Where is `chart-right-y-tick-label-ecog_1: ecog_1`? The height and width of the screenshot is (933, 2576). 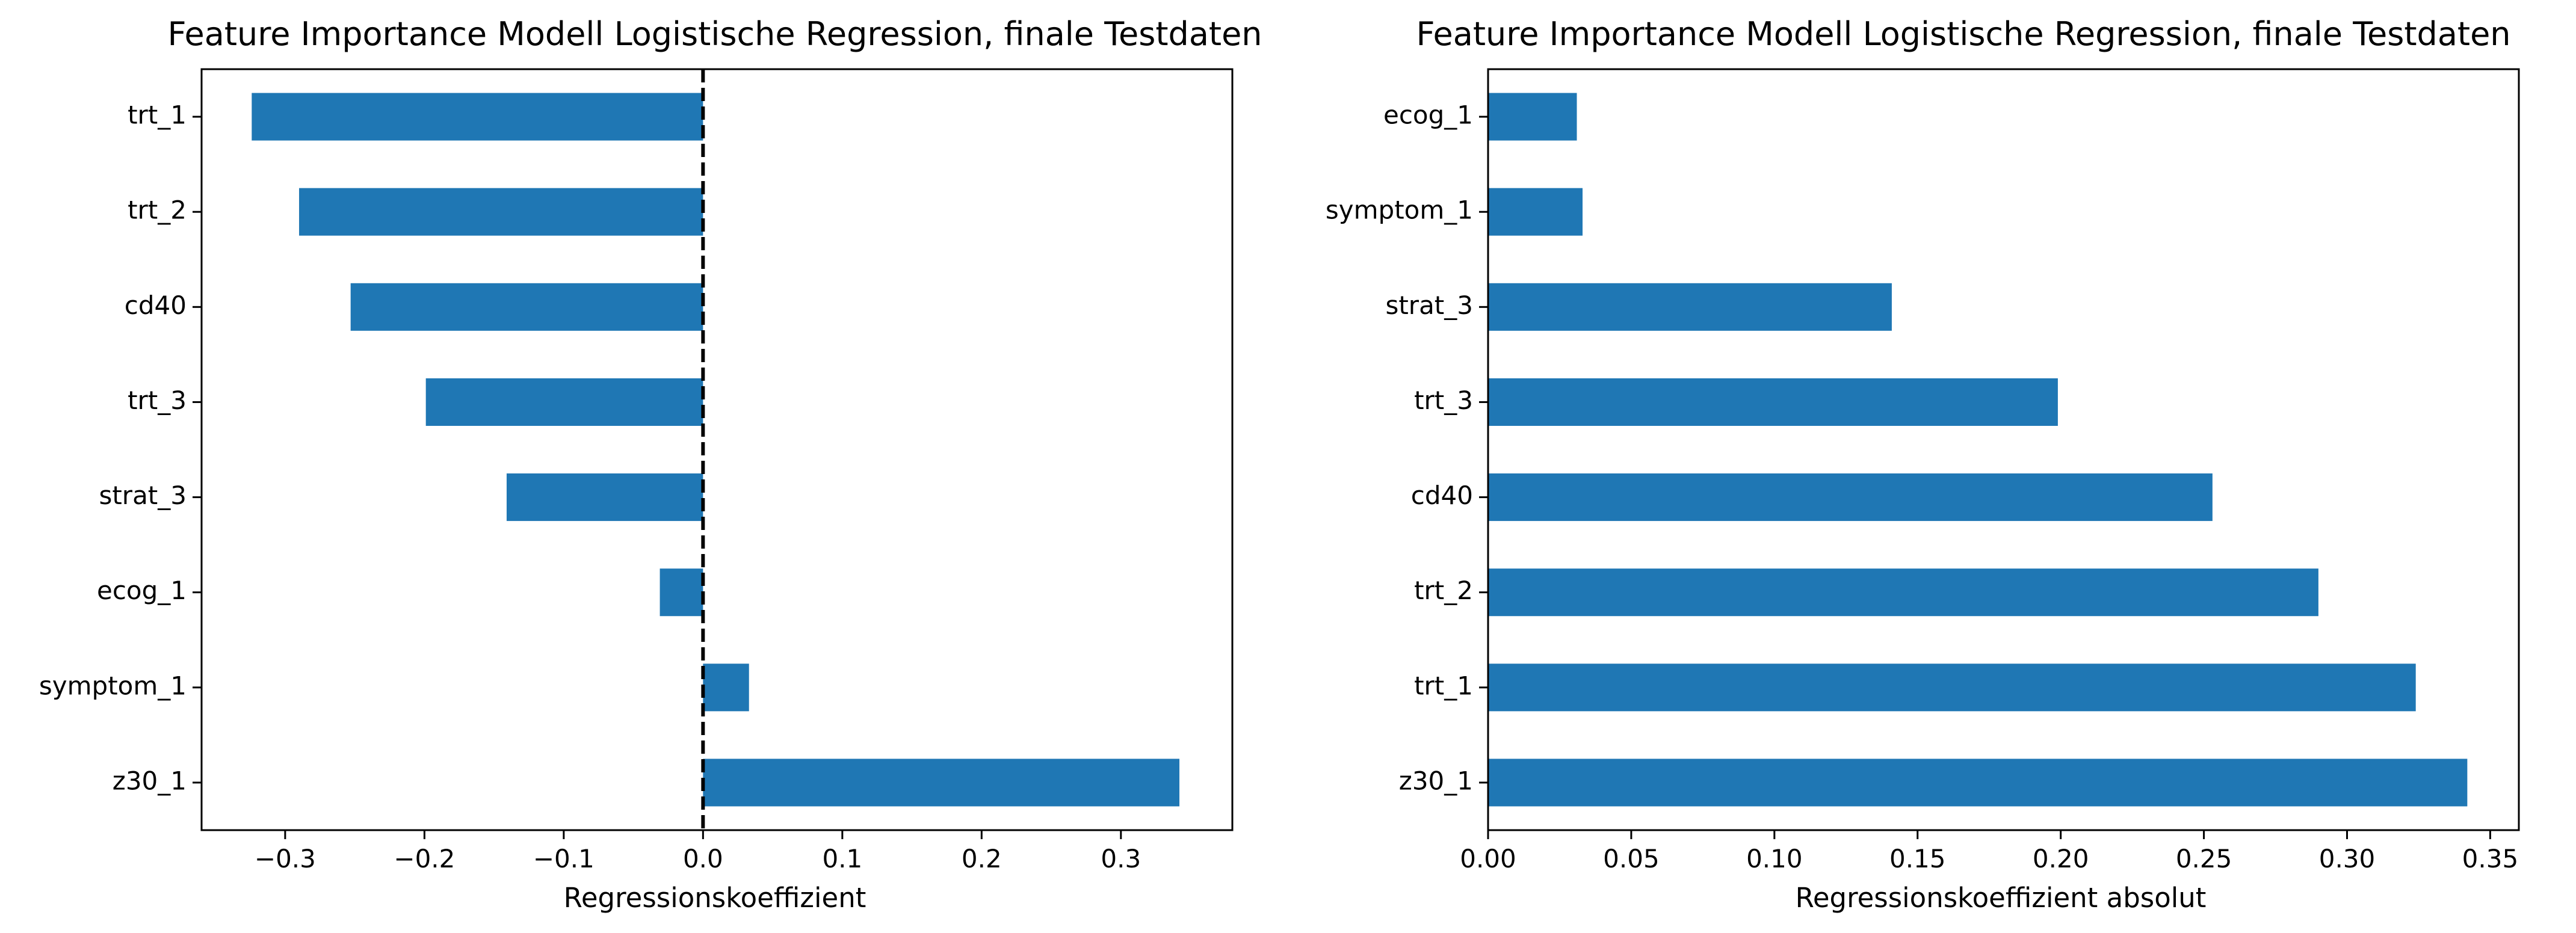 chart-right-y-tick-label-ecog_1: ecog_1 is located at coordinates (1428, 115).